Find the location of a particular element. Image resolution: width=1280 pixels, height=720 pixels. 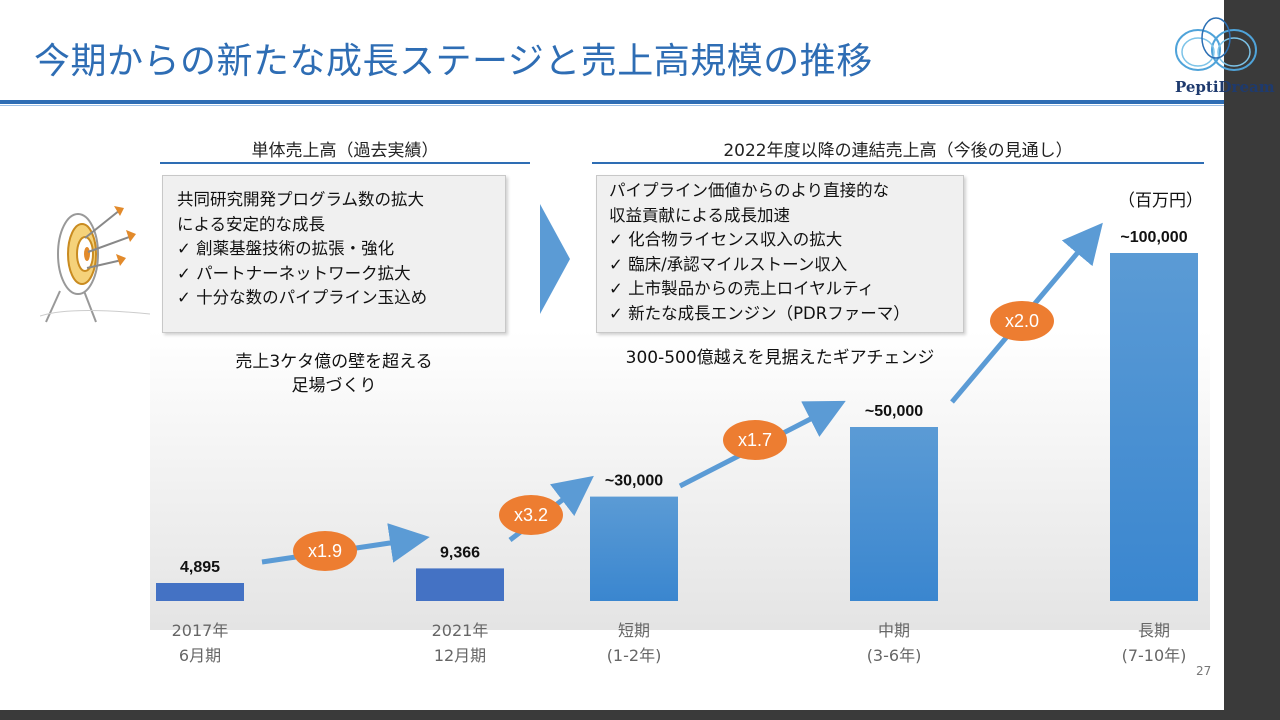

left-box-bullet: ✓ パートナーネットワーク拡大 is located at coordinates (294, 273).